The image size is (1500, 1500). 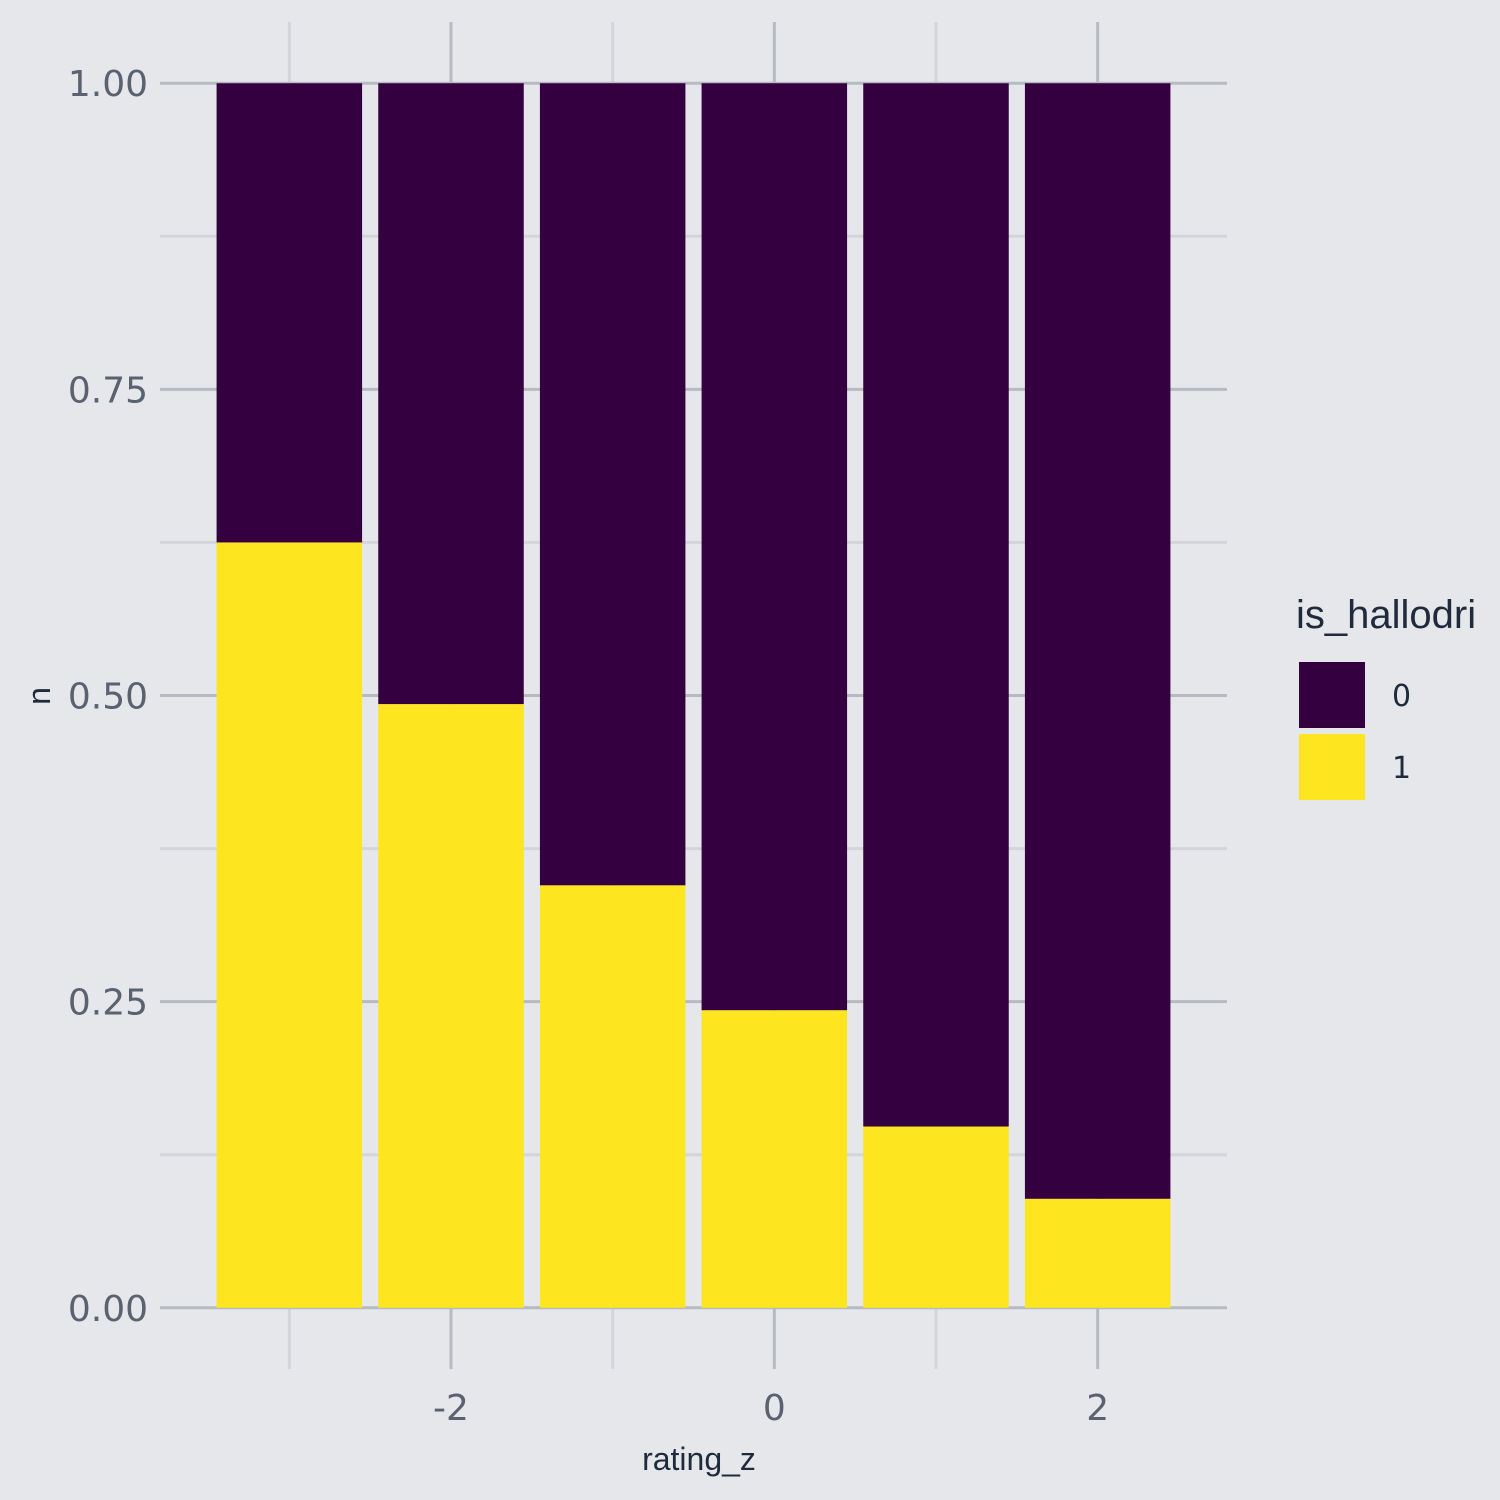 What do you see at coordinates (699, 1459) in the screenshot?
I see `x-axis-title: rating_z` at bounding box center [699, 1459].